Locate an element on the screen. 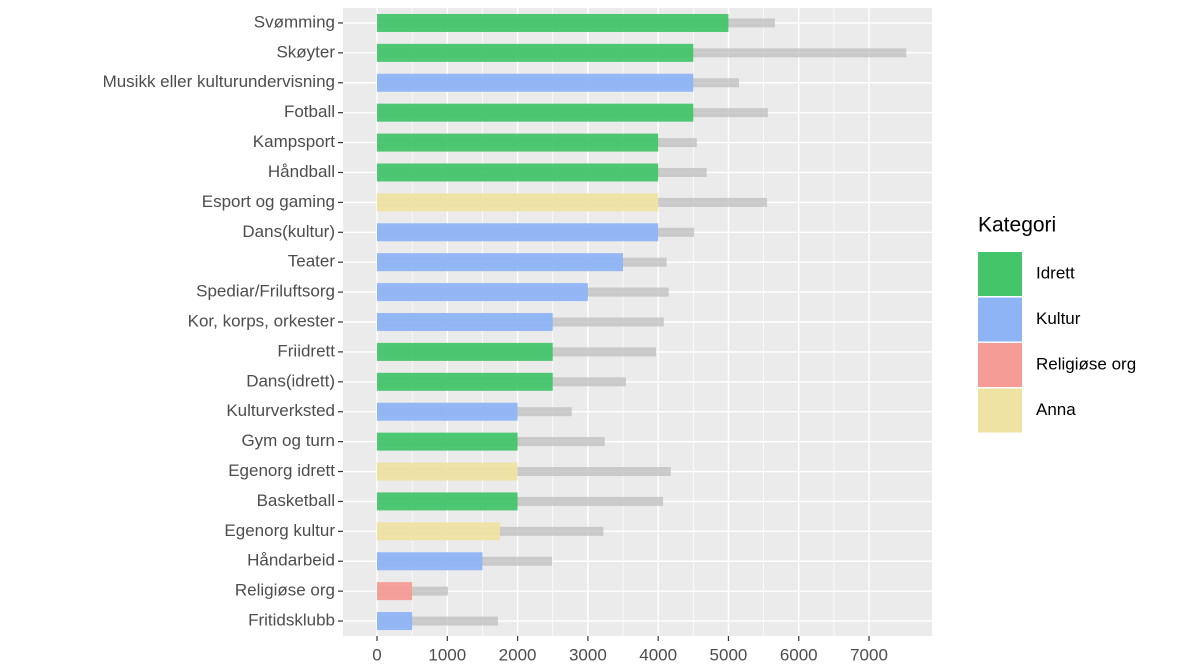 The height and width of the screenshot is (664, 1180). y-tick-label: Friidrett is located at coordinates (306, 350).